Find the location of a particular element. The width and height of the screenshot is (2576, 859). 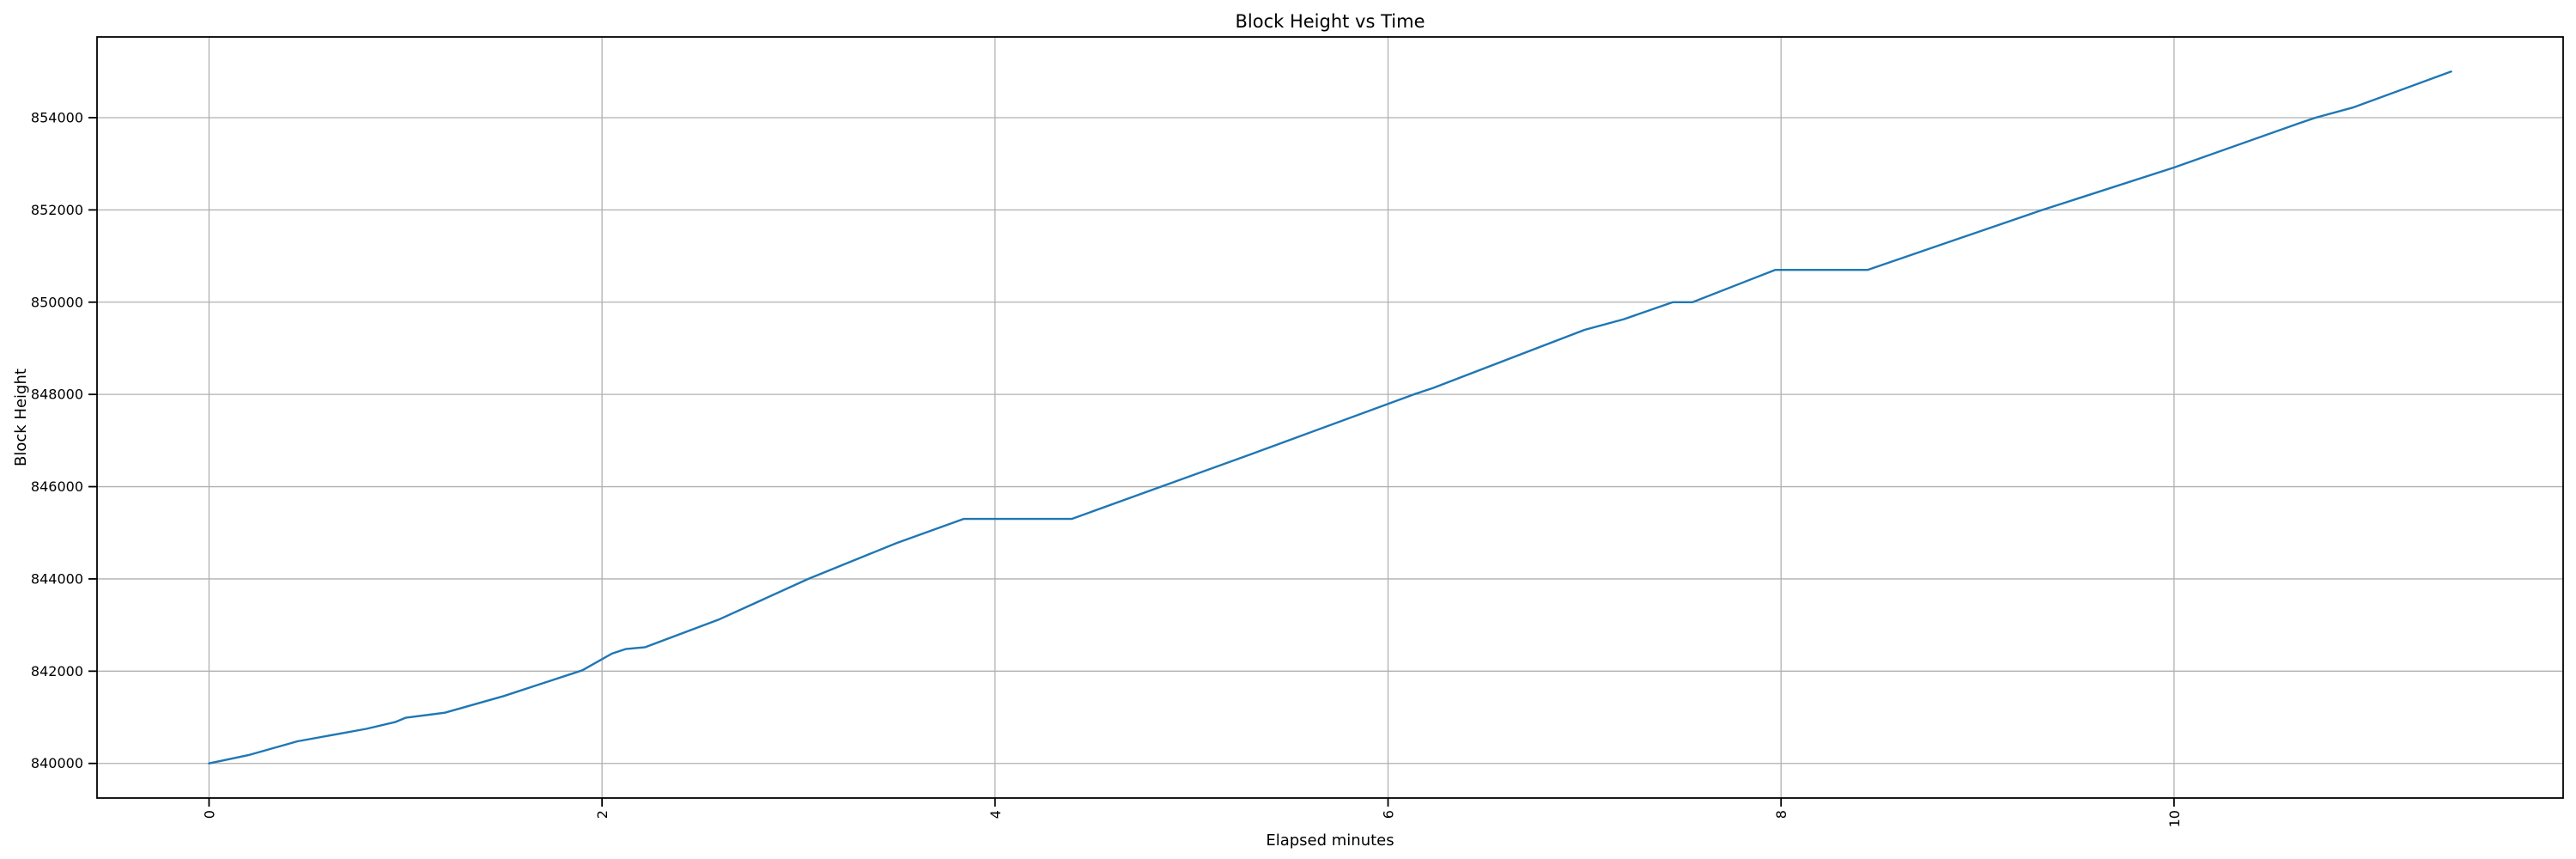

y-tick-label: 840000 is located at coordinates (57, 763).